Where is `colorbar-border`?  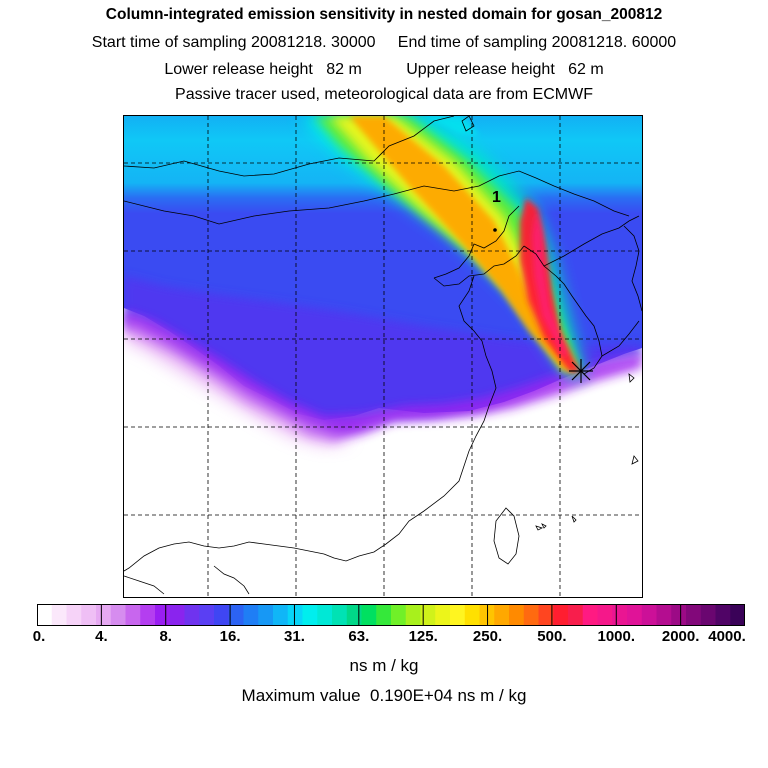
colorbar-border is located at coordinates (391, 615).